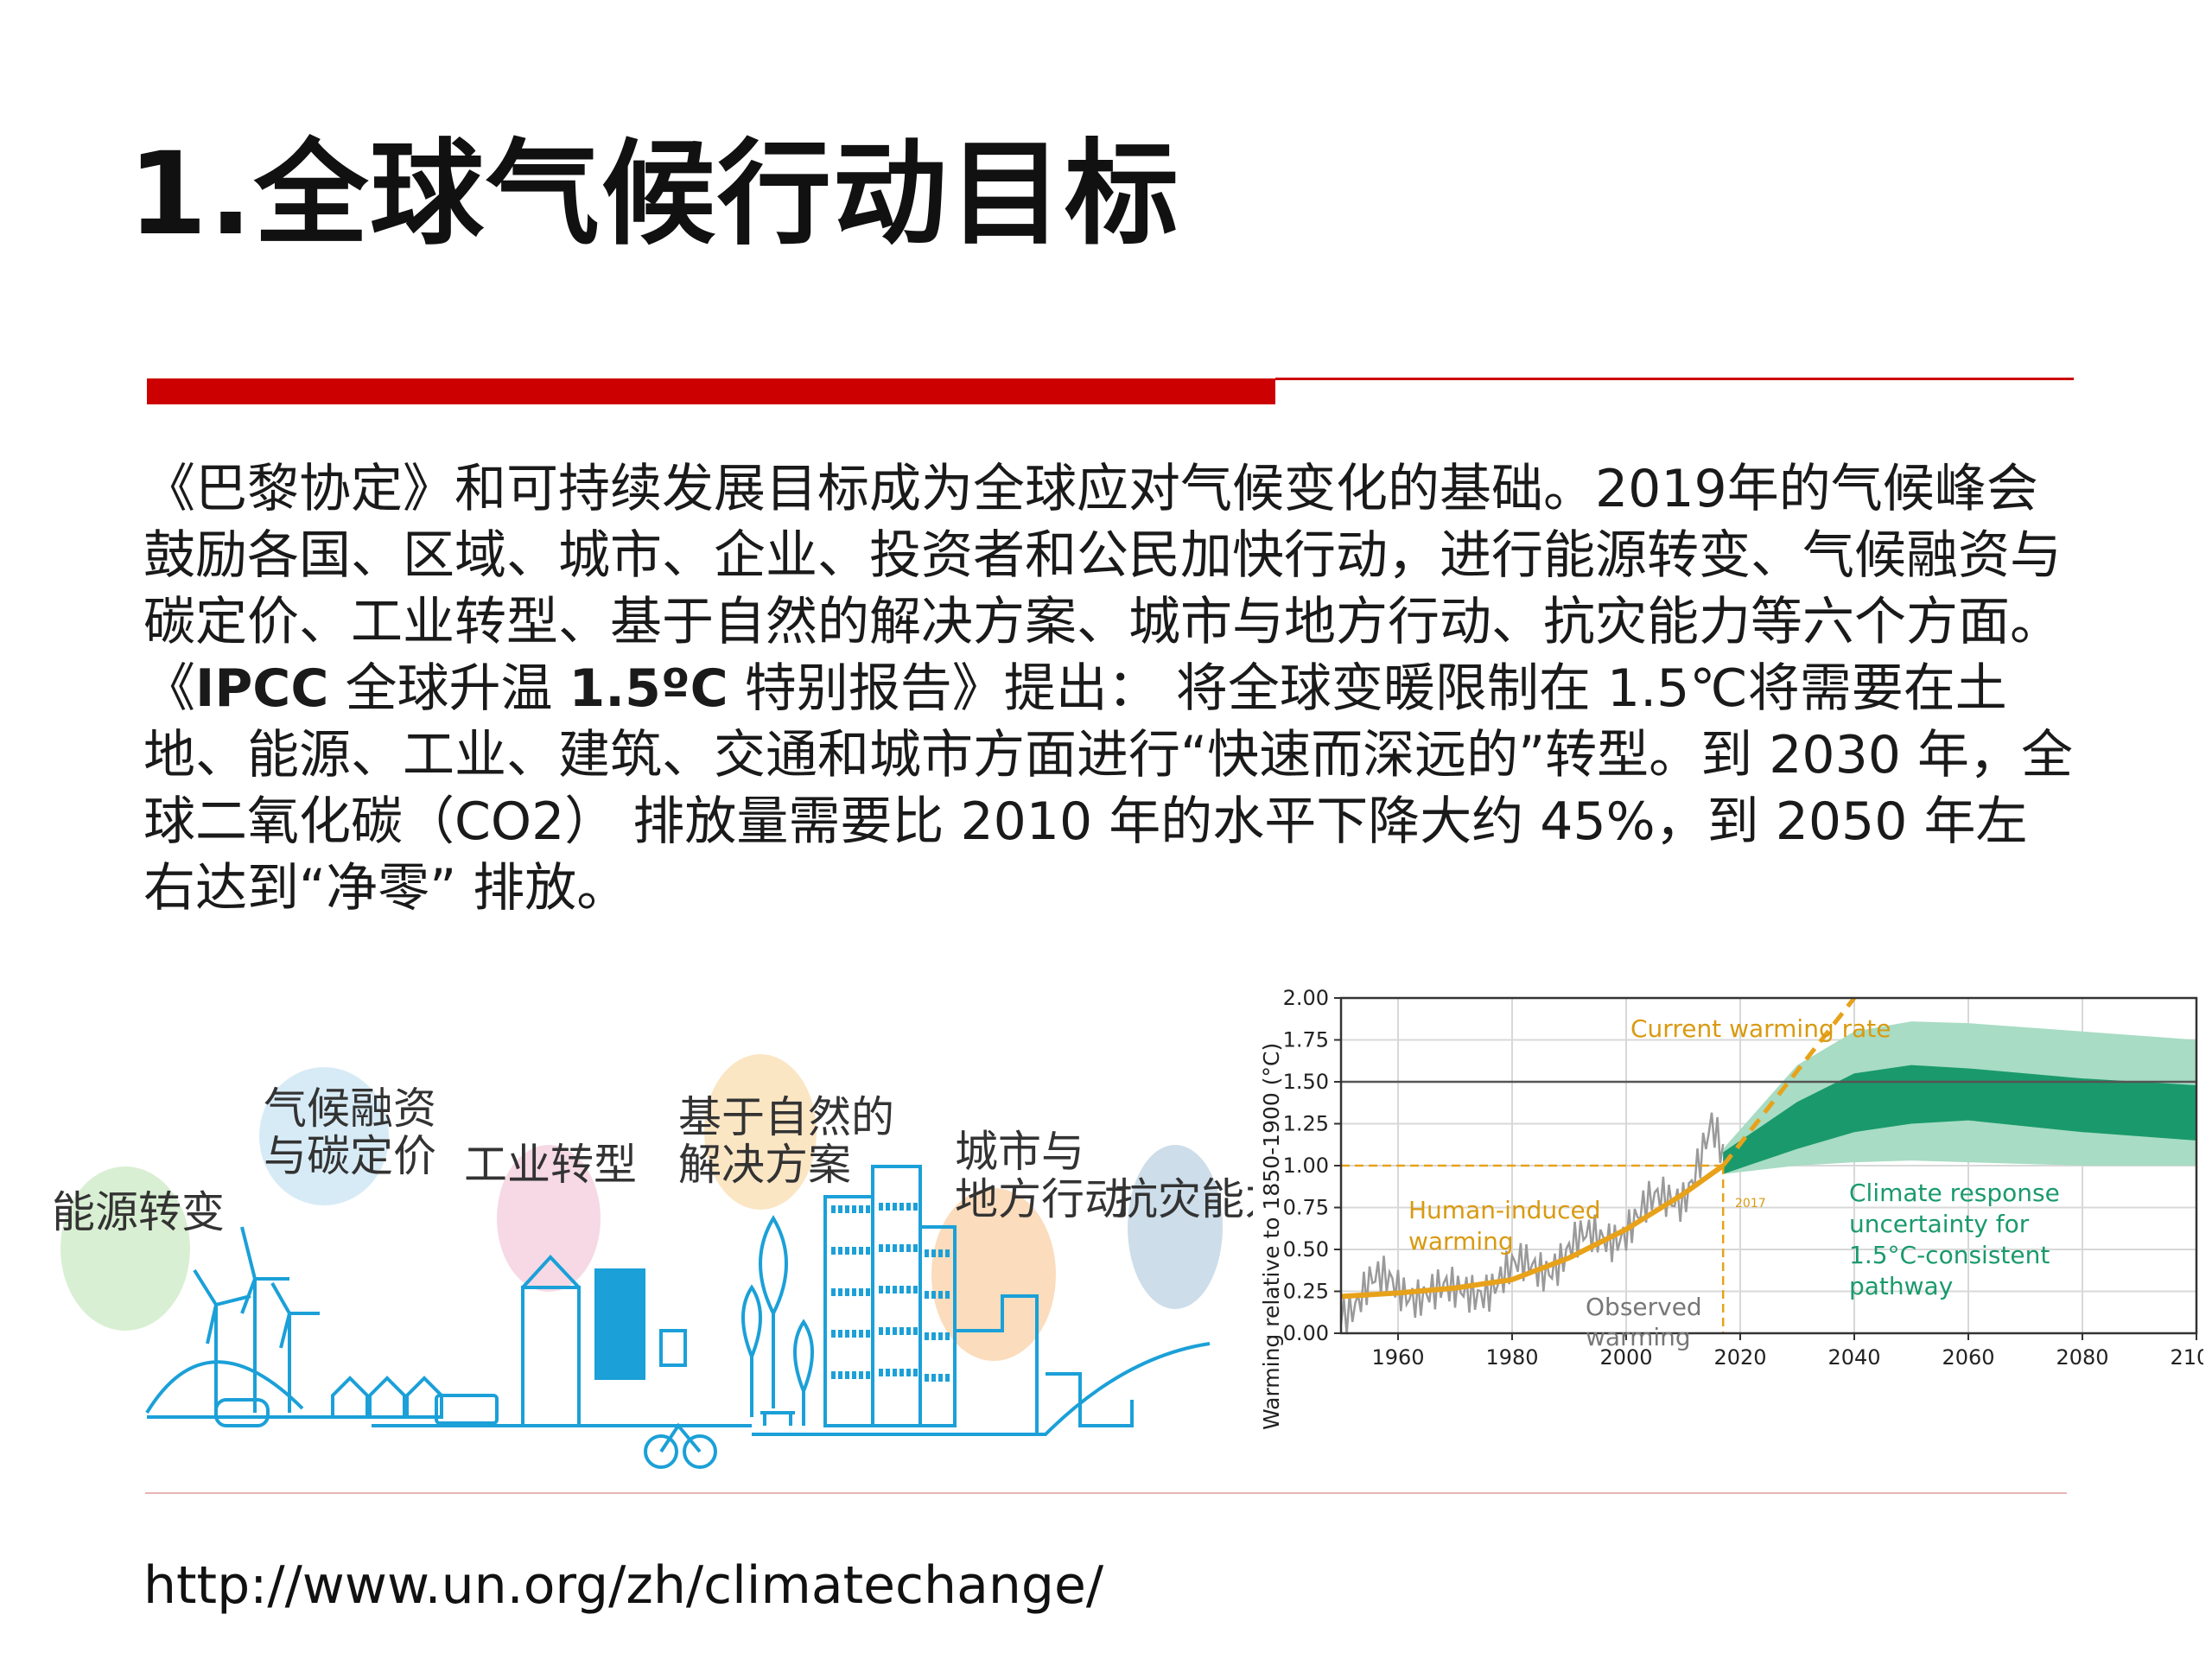 This screenshot has width=2212, height=1659. Describe the element at coordinates (1397, 1357) in the screenshot. I see `x-tick-label: 1960` at that location.